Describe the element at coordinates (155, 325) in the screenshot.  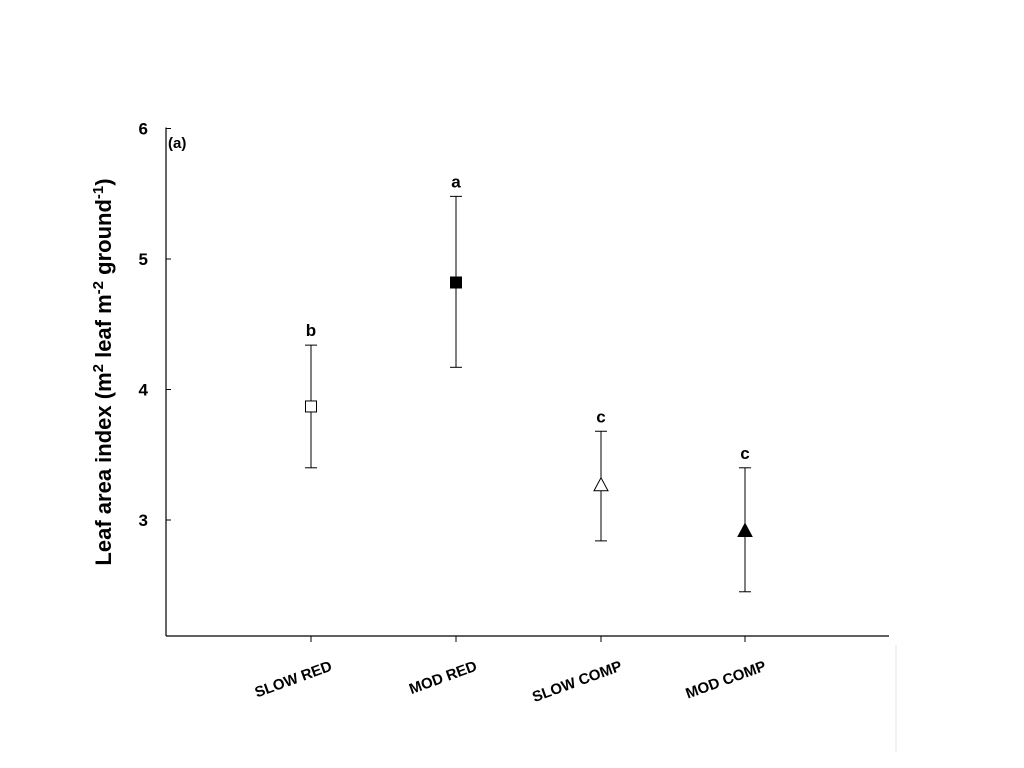
I see `y-ticks: 3 4 5 6` at that location.